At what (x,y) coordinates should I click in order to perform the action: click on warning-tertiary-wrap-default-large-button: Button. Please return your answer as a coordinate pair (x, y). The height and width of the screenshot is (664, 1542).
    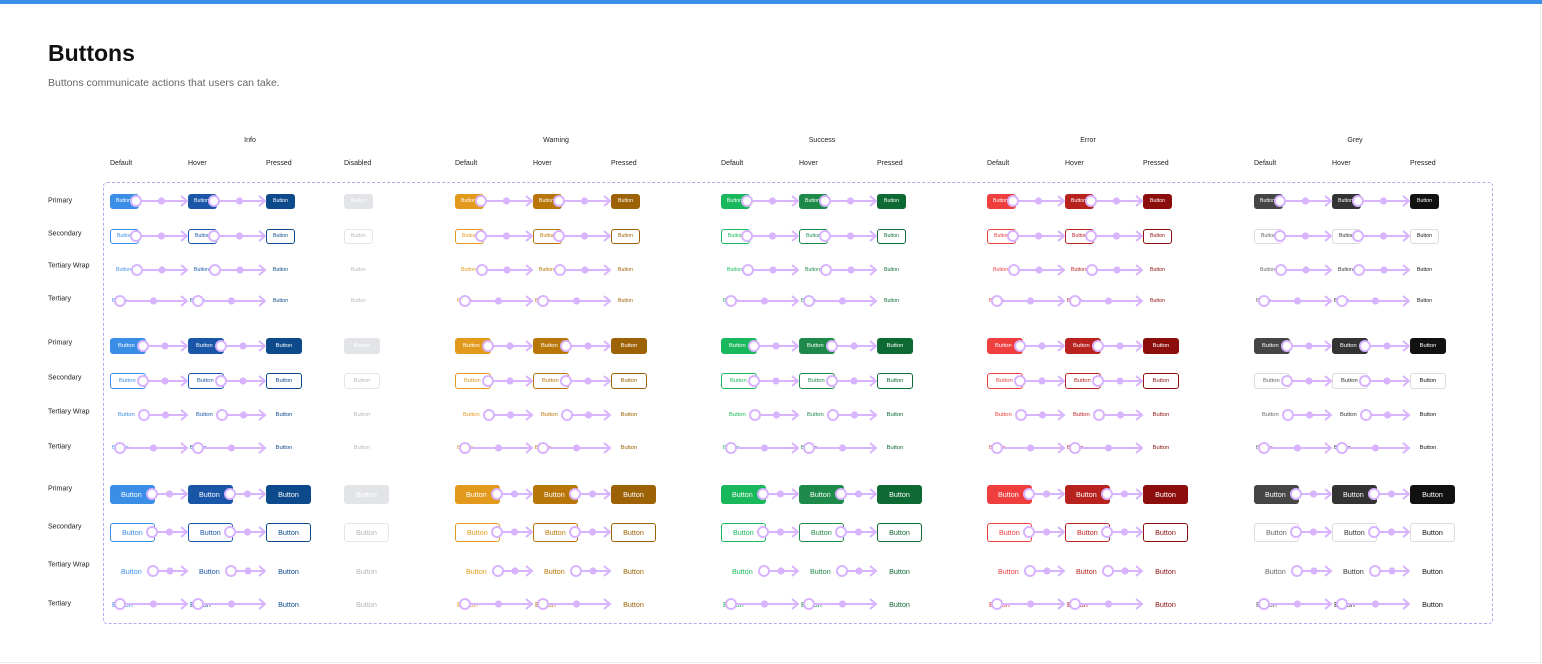
    Looking at the image, I should click on (477, 571).